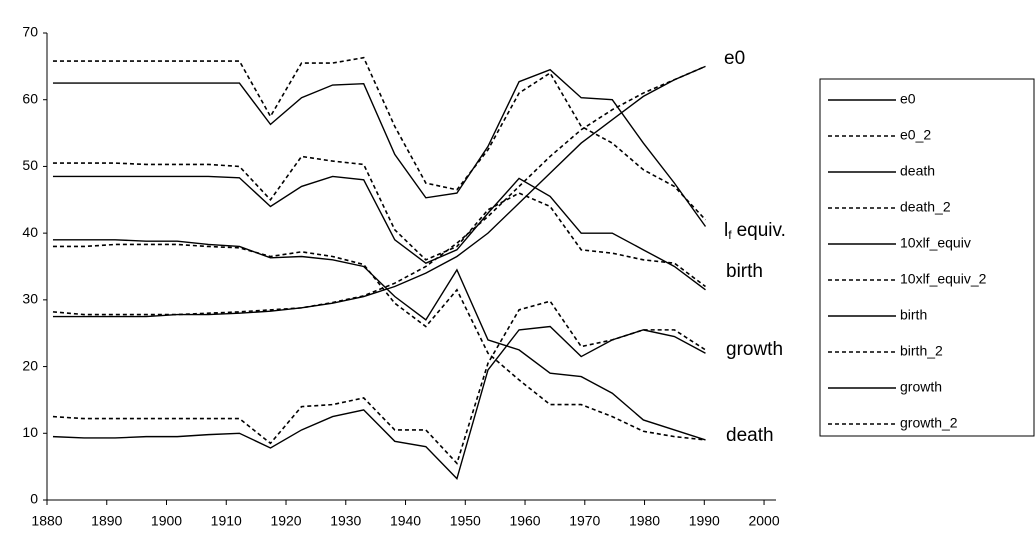 The width and height of the screenshot is (1035, 541). What do you see at coordinates (943, 279) in the screenshot?
I see `legend-label: 10xlf_equiv_2` at bounding box center [943, 279].